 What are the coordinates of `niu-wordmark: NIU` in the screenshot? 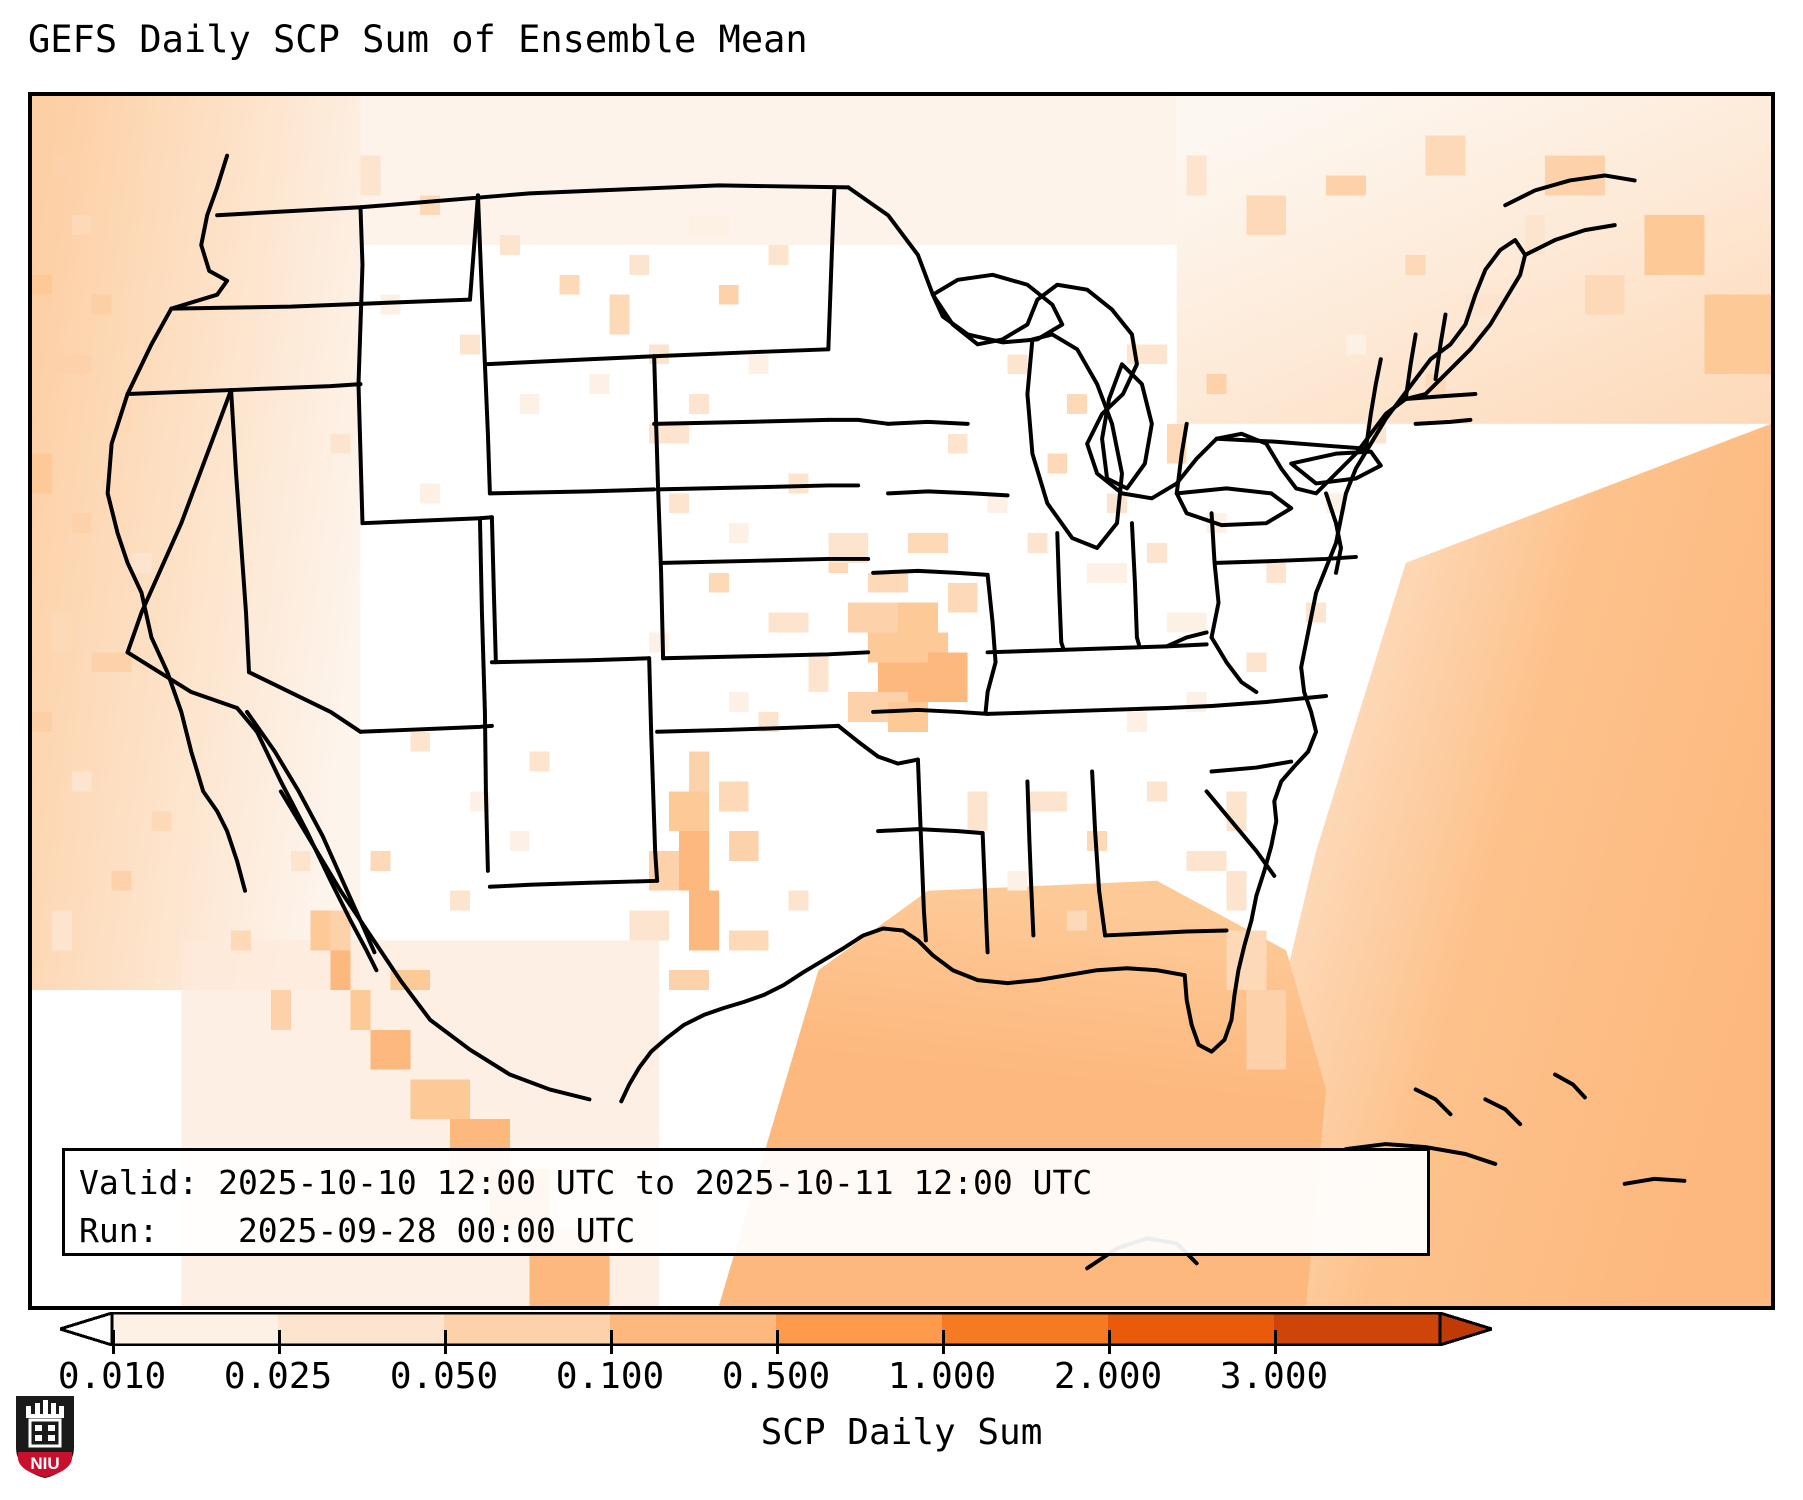 It's located at (44, 1463).